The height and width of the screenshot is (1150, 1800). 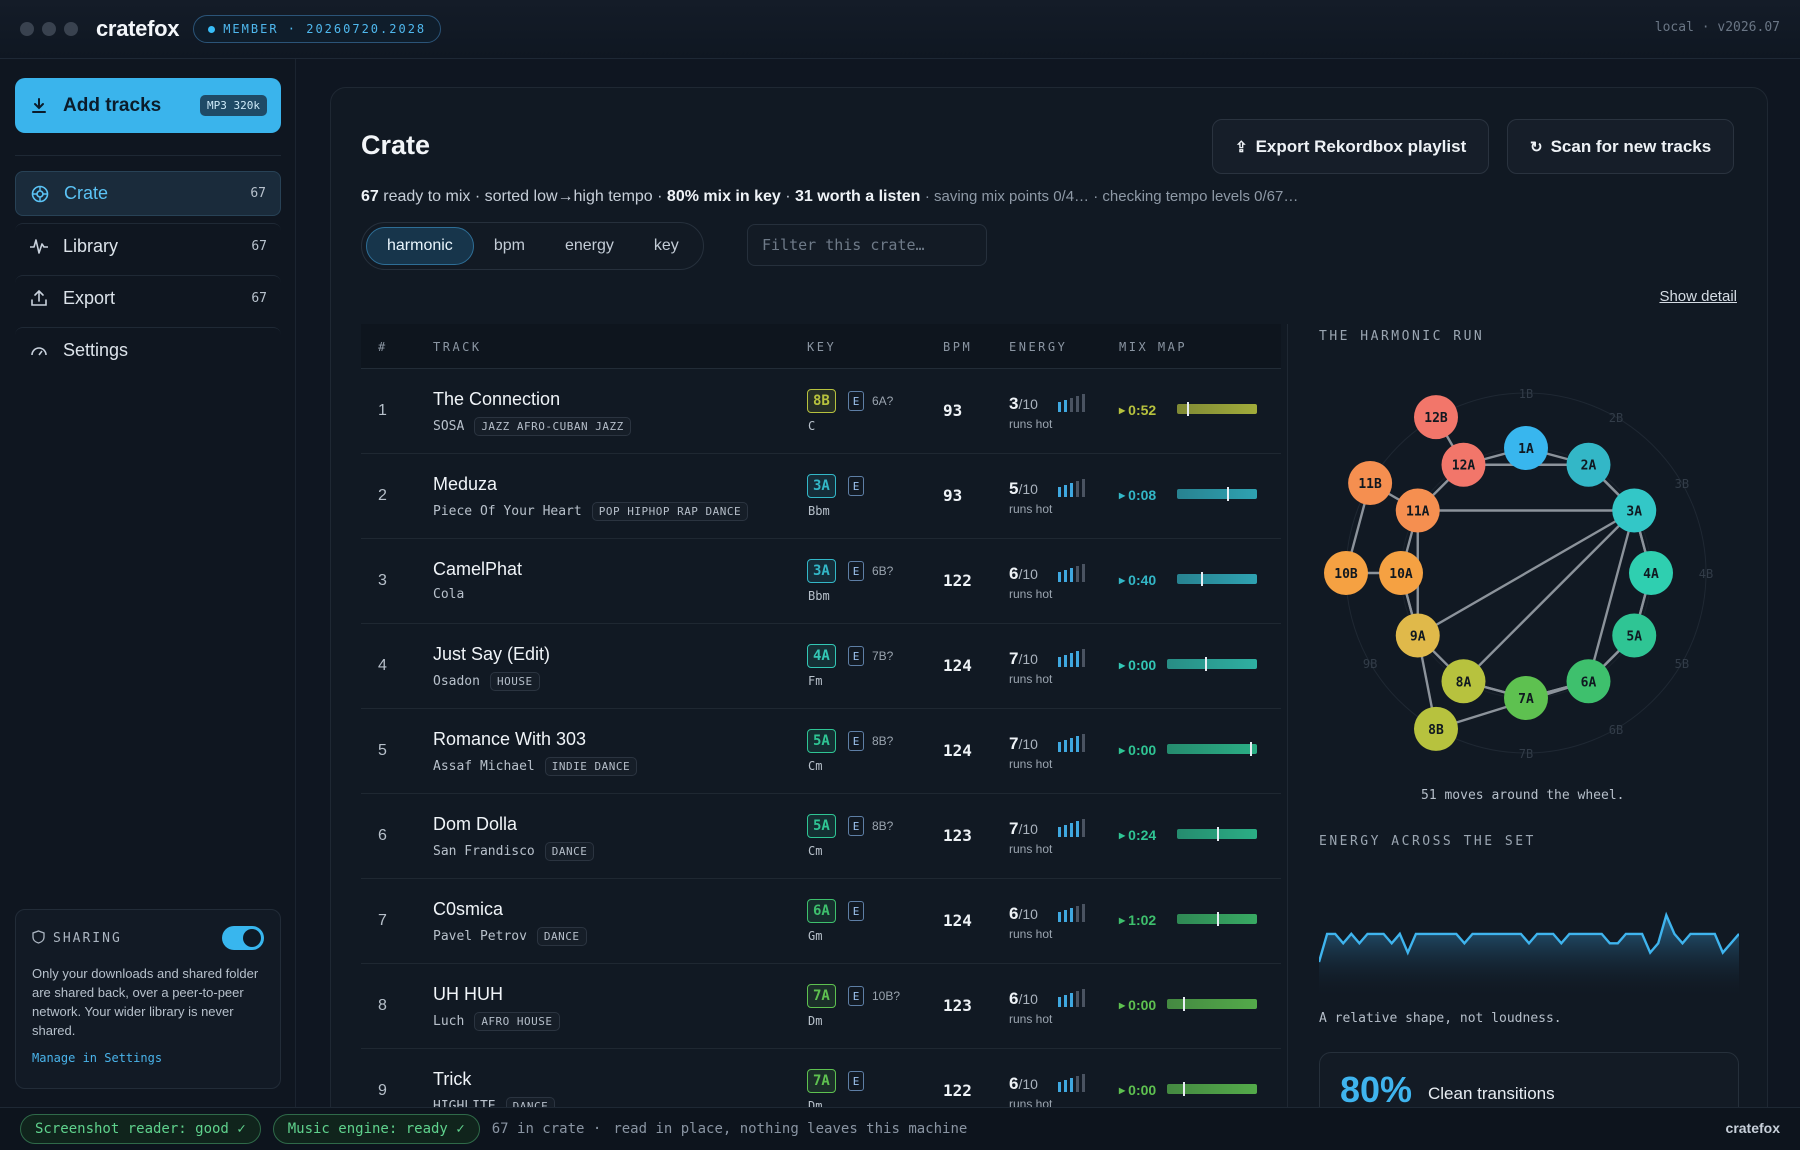 What do you see at coordinates (97, 1058) in the screenshot?
I see `manage-settings-link: Manage in Settings` at bounding box center [97, 1058].